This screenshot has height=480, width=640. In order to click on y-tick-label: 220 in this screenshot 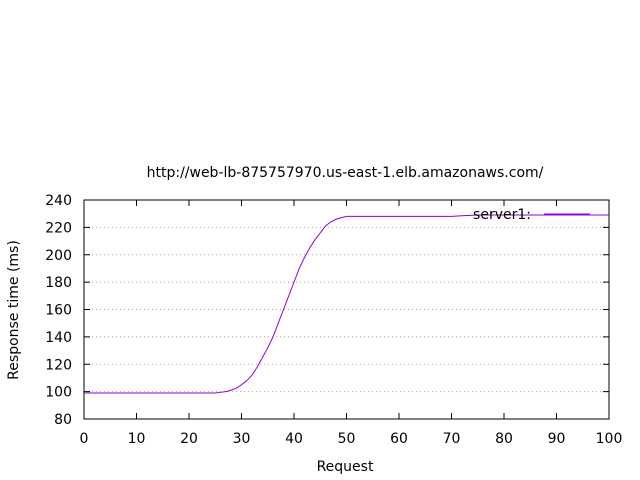, I will do `click(58, 228)`.